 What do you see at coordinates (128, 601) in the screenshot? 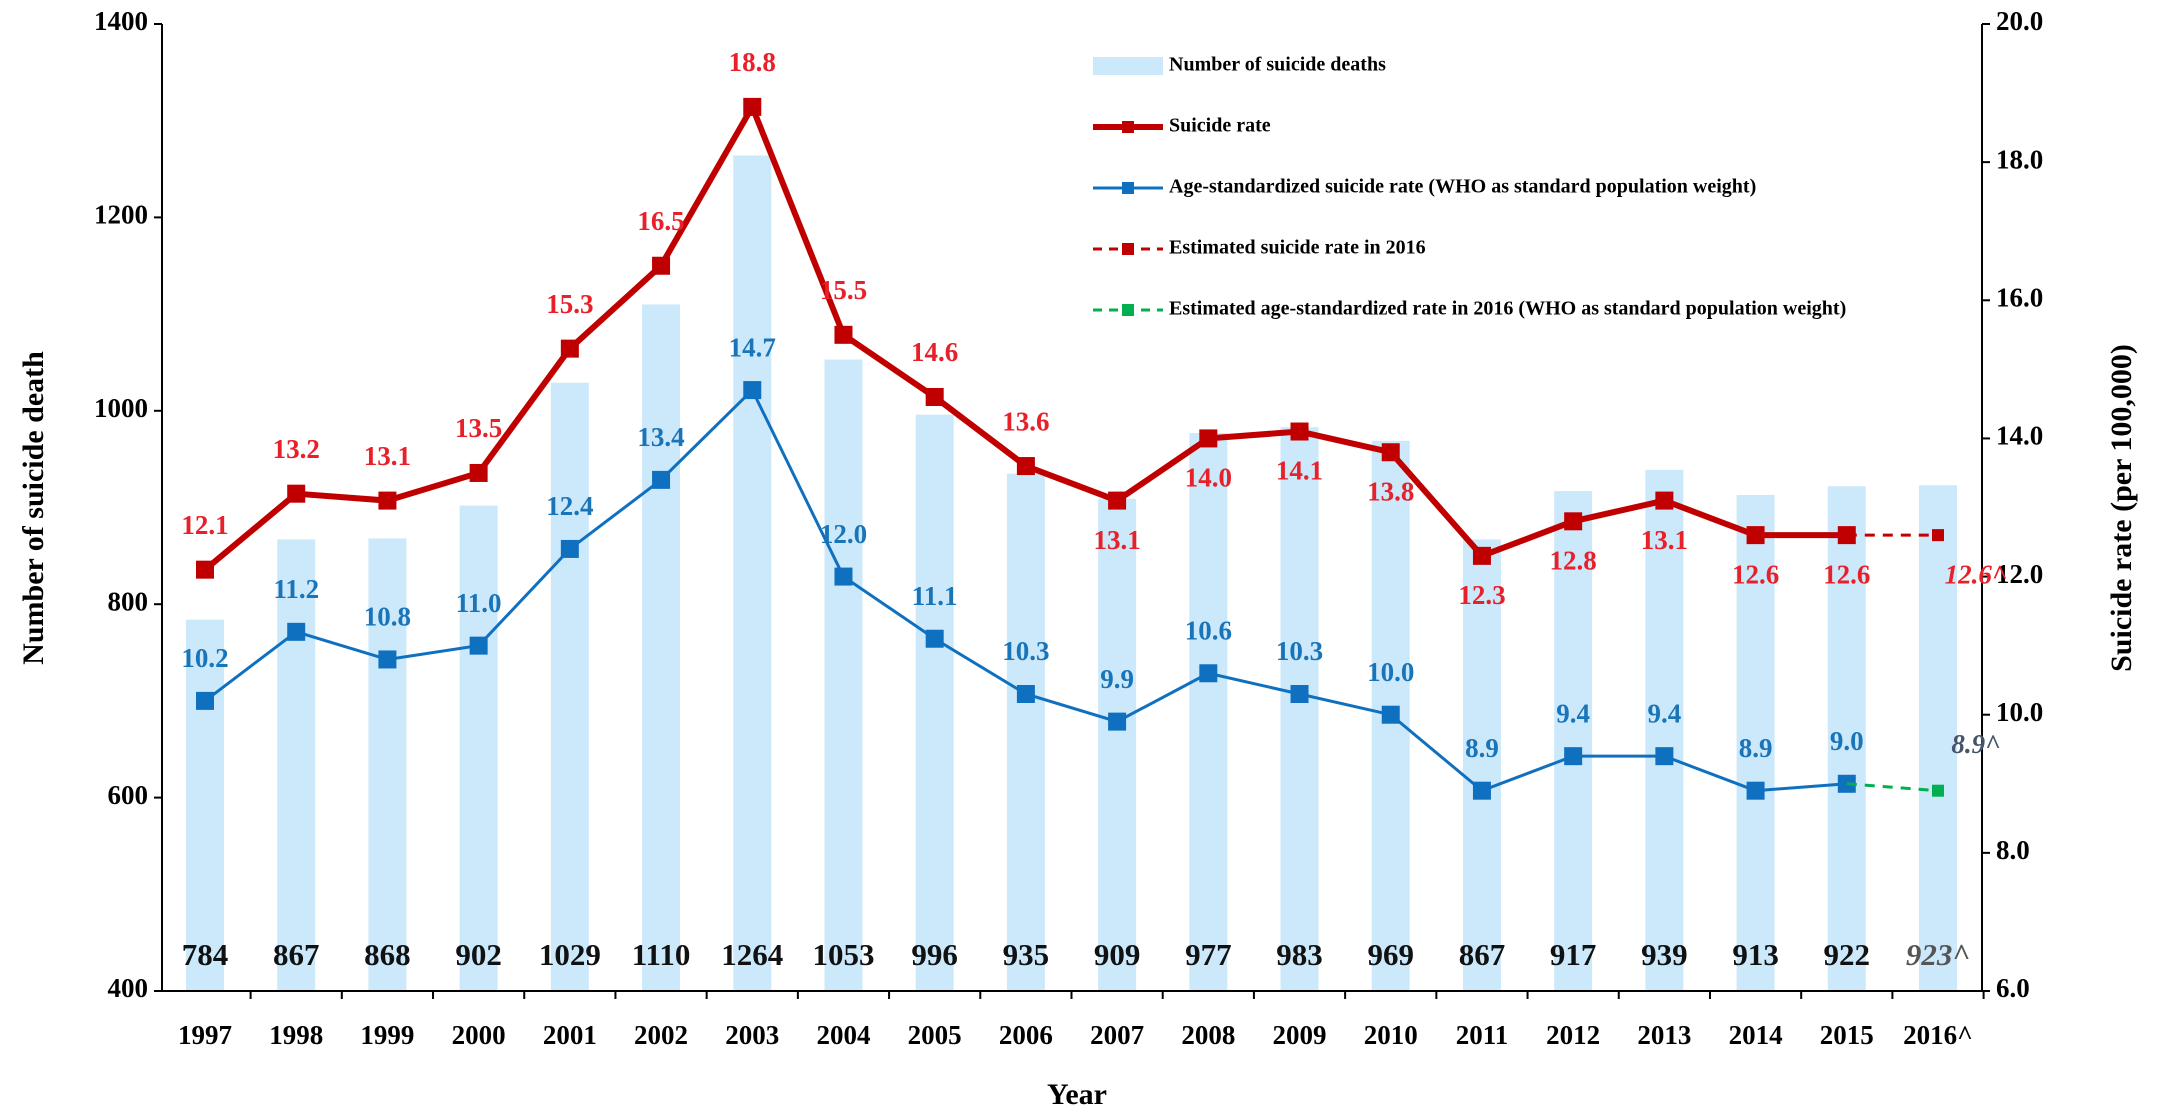
I see `y-tick-label: 800` at bounding box center [128, 601].